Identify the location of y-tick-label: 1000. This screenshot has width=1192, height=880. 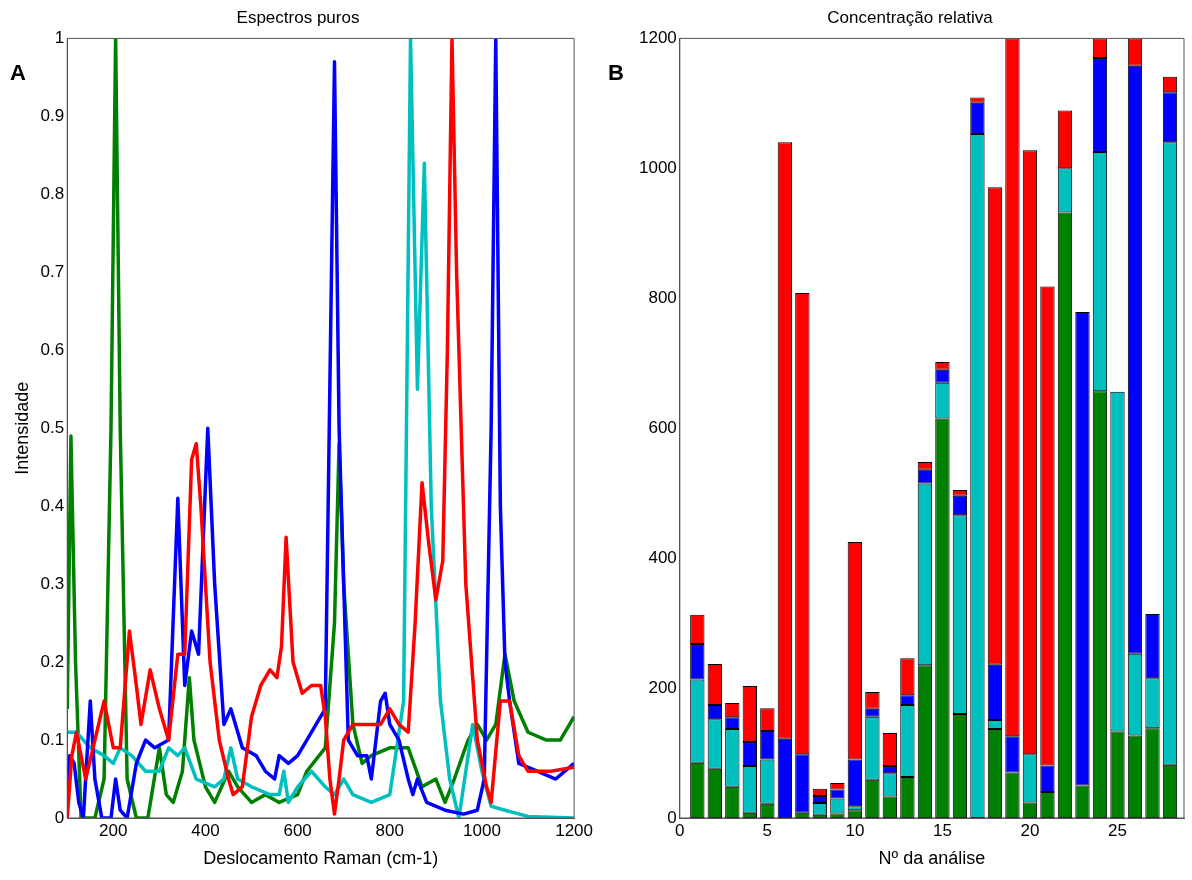
(657, 168).